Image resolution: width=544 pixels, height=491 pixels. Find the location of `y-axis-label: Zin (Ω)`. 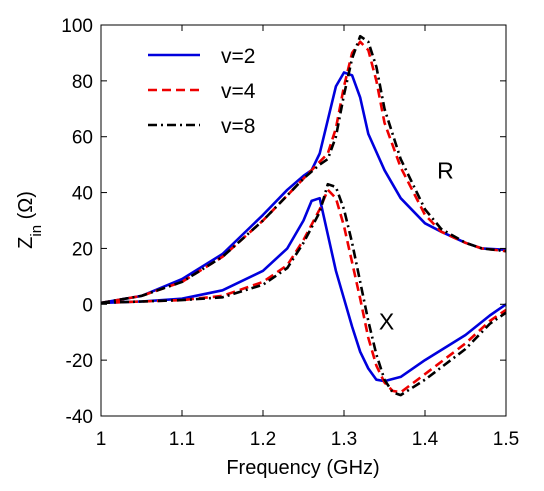

y-axis-label: Zin (Ω) is located at coordinates (30, 220).